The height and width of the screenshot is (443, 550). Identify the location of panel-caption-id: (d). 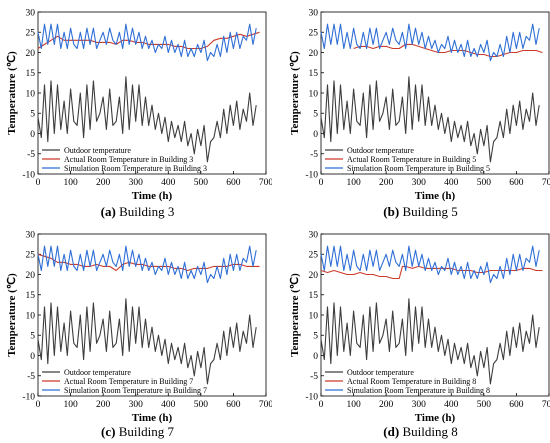
(391, 431).